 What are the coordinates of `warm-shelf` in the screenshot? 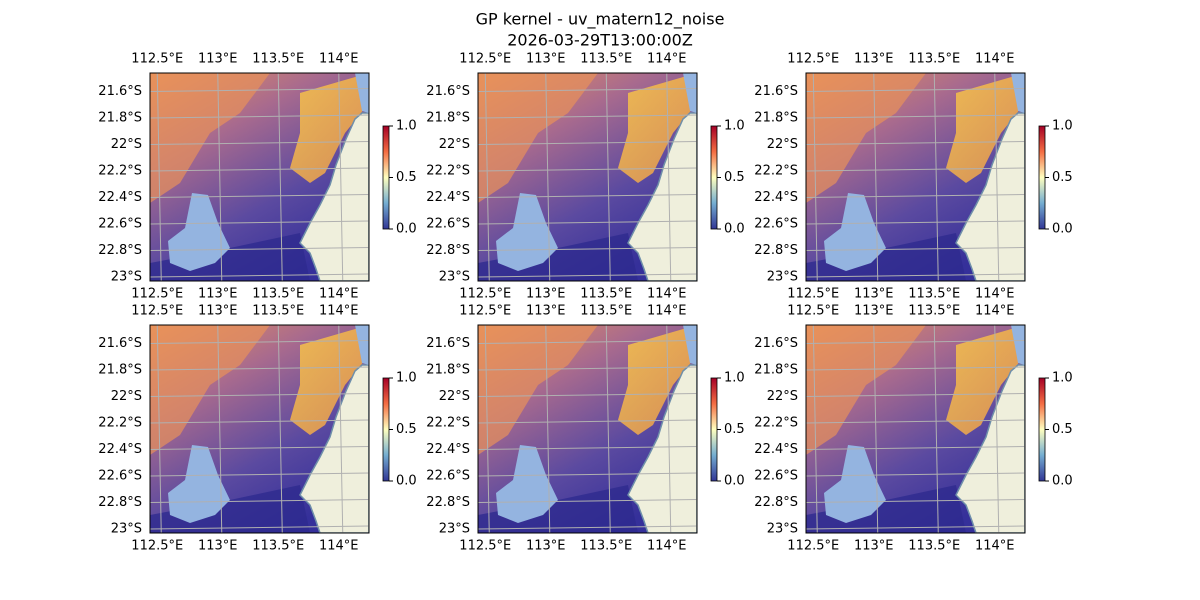 It's located at (657, 128).